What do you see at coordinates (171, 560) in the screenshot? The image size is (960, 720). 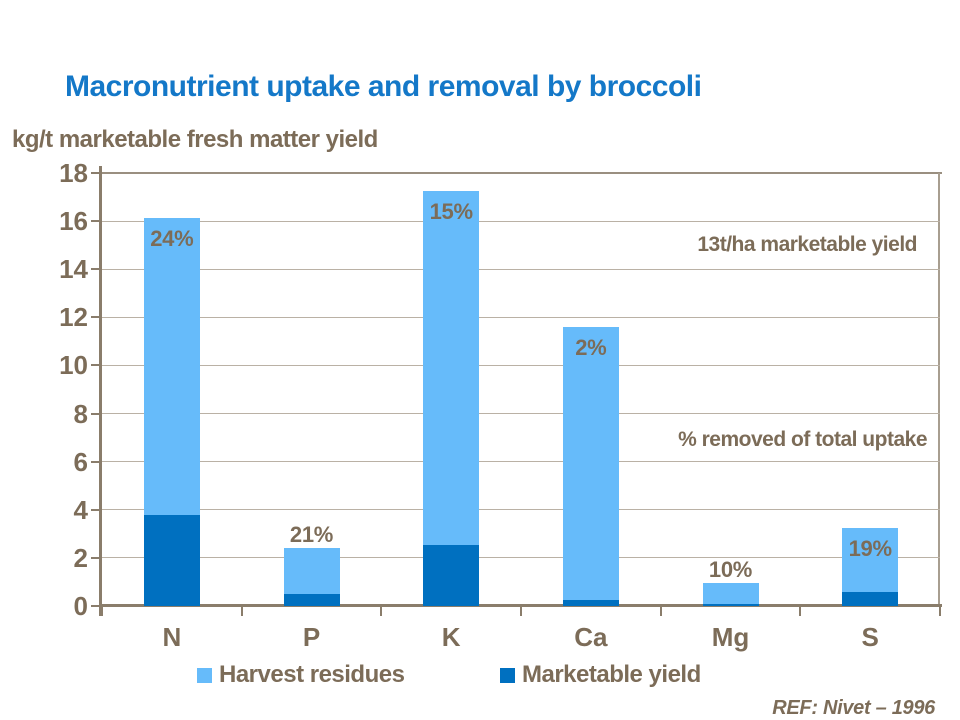 I see `bar-n-marketable-yield` at bounding box center [171, 560].